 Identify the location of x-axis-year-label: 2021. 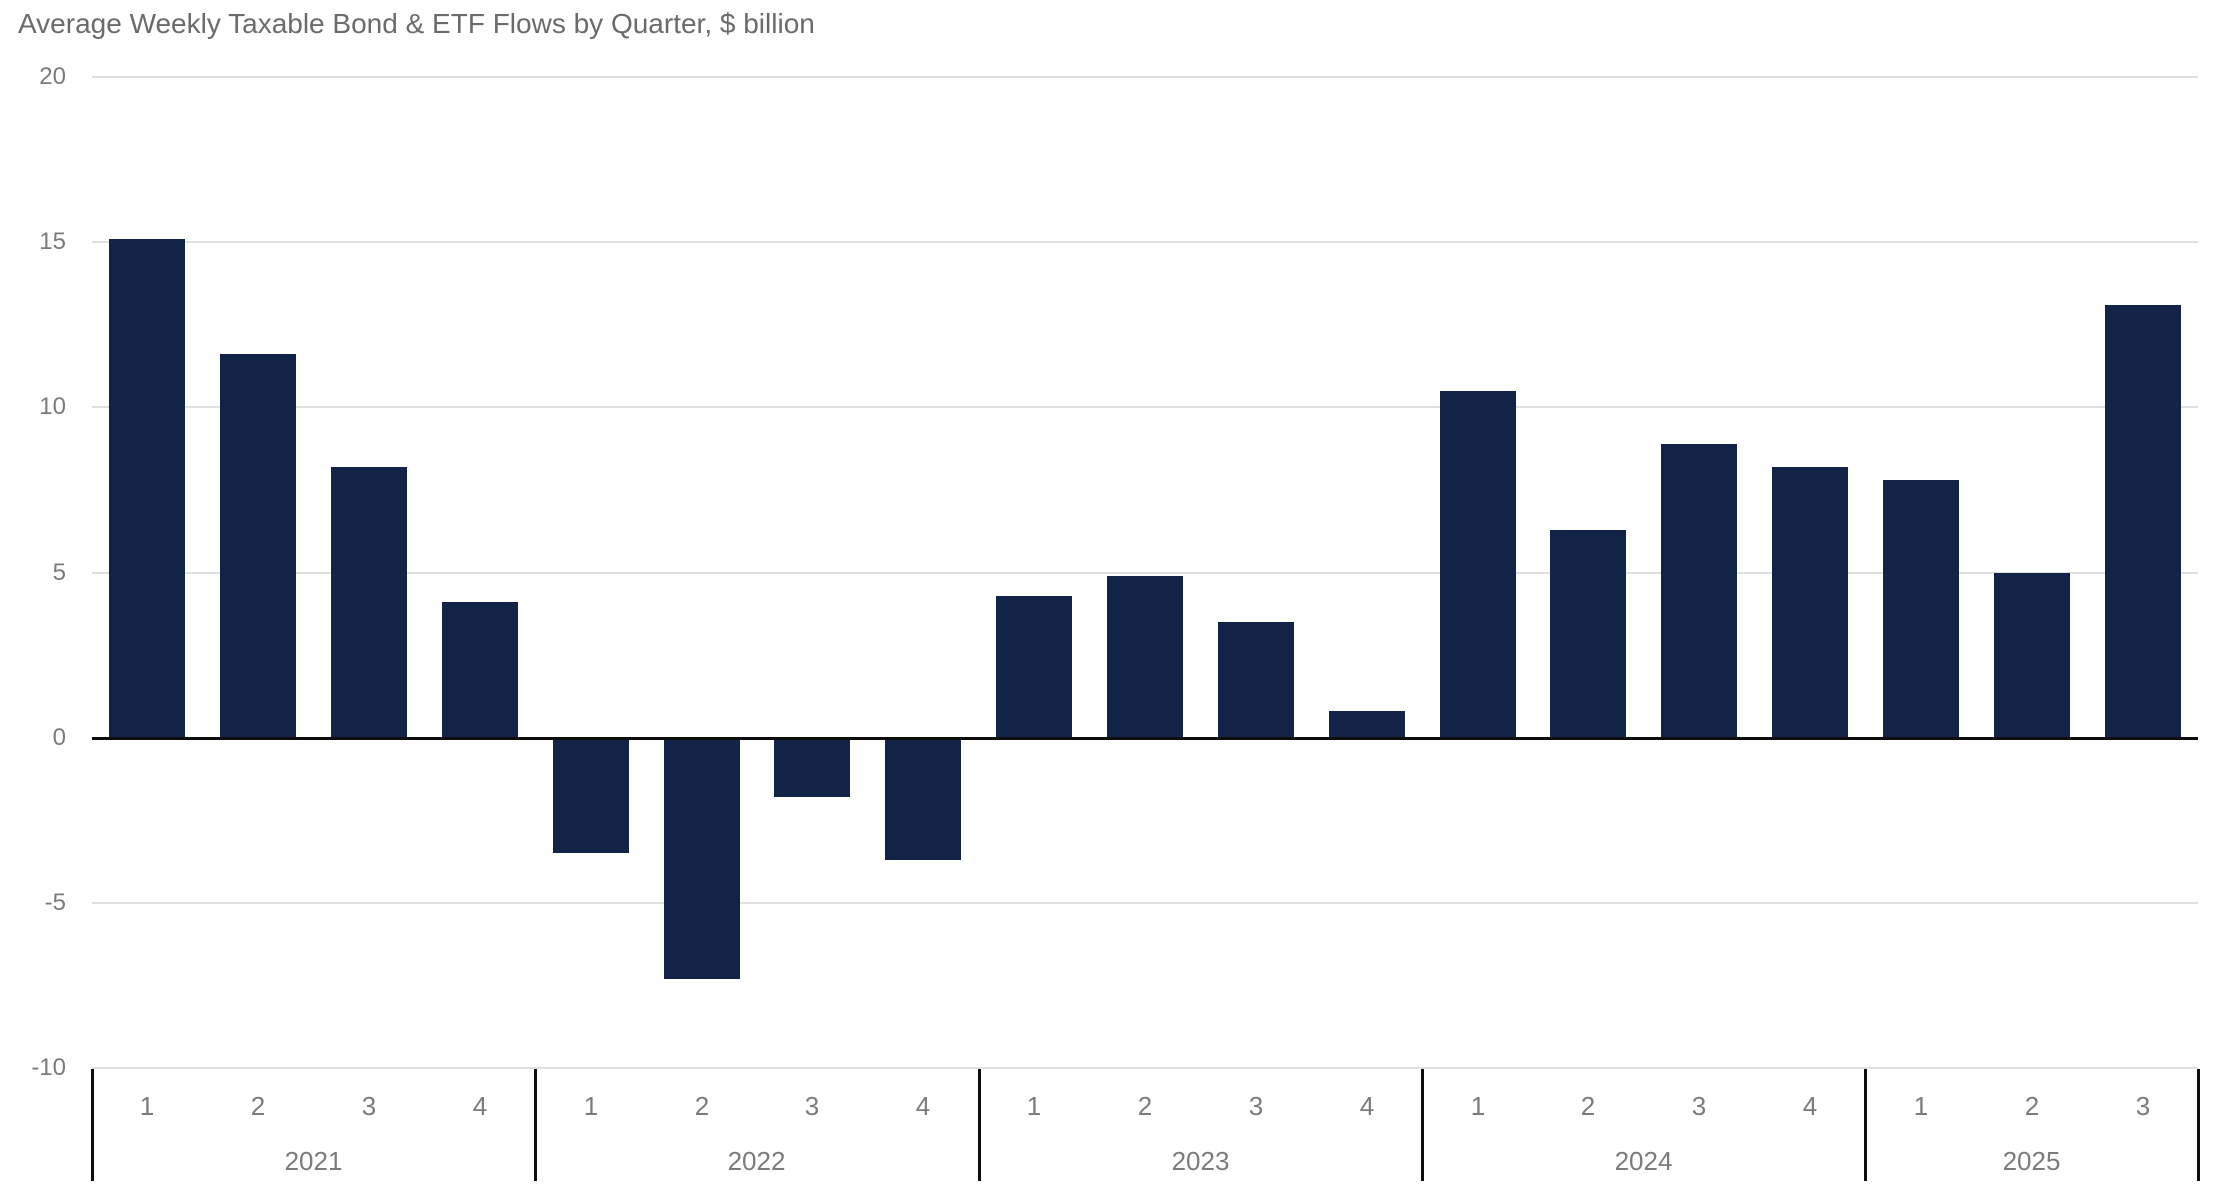
(313, 1161).